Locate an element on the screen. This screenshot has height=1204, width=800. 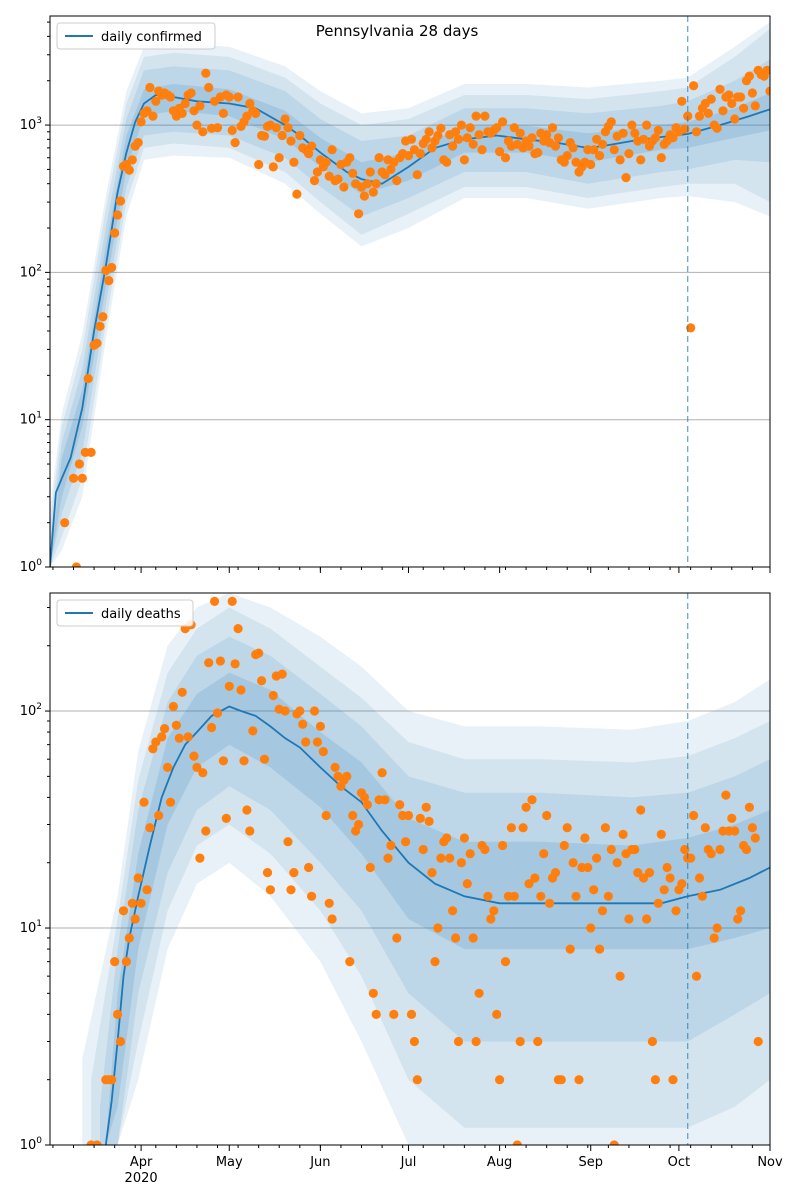
y-tick-label: 10¹ is located at coordinates (31, 419).